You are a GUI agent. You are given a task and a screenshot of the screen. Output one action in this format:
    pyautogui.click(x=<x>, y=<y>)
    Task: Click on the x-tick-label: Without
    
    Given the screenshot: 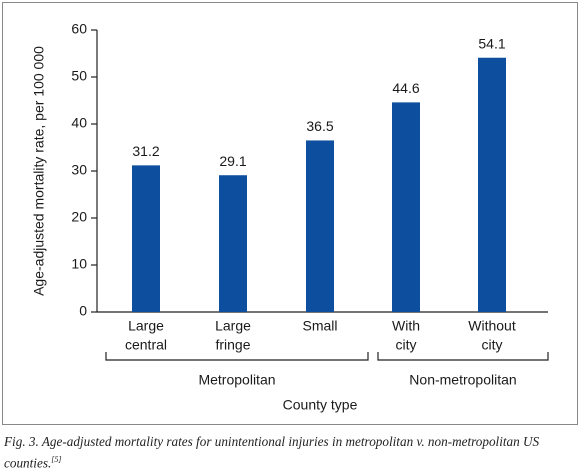 What is the action you would take?
    pyautogui.click(x=492, y=326)
    